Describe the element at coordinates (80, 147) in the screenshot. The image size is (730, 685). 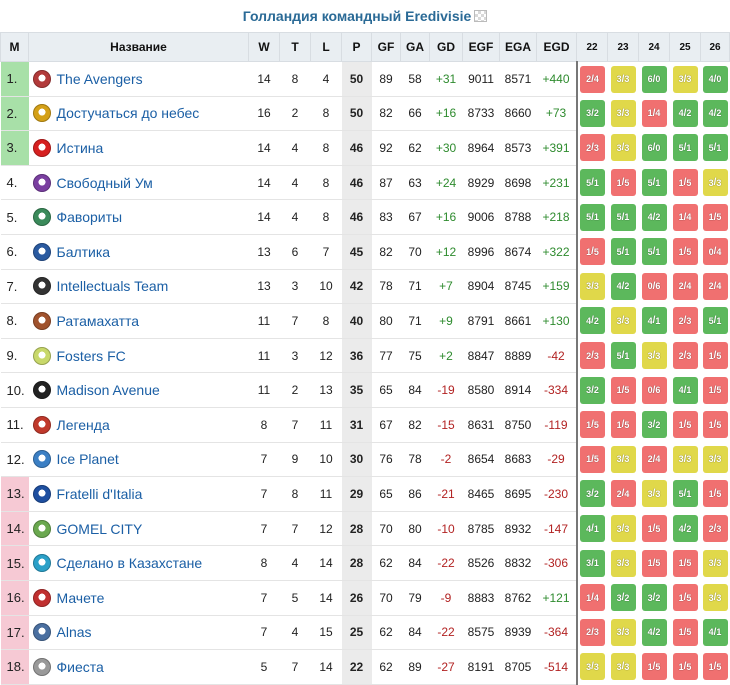
I see `team-name-link: Истина` at that location.